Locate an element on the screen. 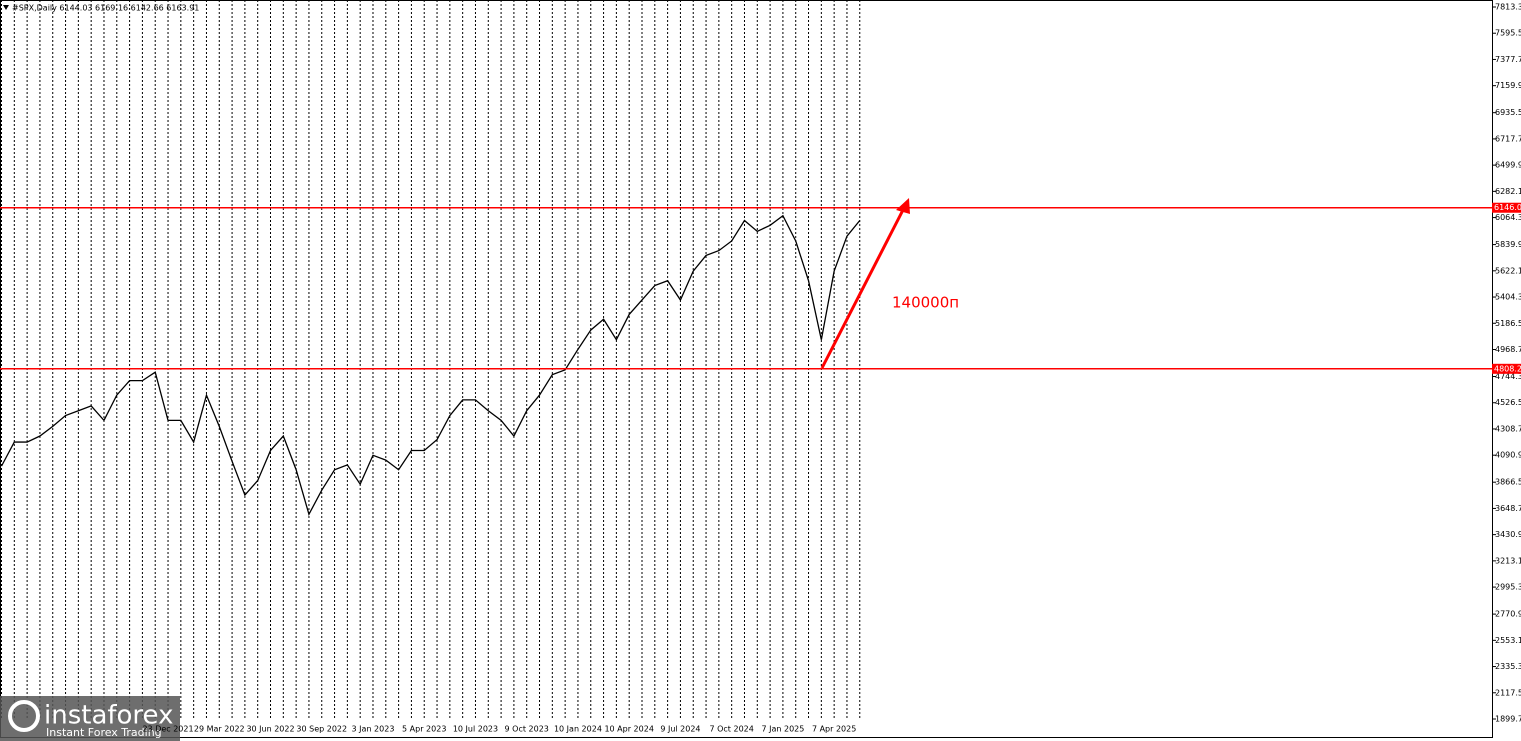 This screenshot has height=741, width=1521. x-tick-label: 29 Mar 2022 is located at coordinates (219, 729).